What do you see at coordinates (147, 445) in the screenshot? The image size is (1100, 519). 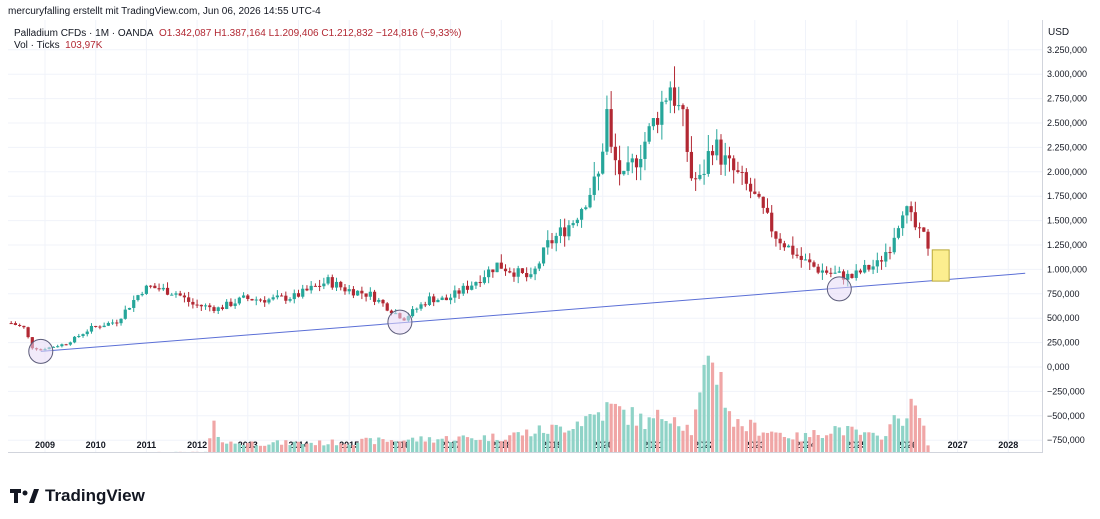 I see `x-tick-label: 2011` at bounding box center [147, 445].